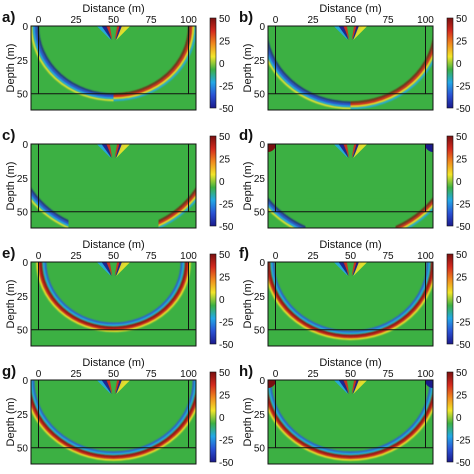 This screenshot has height=474, width=474. I want to click on wavefront-yellow-band, so click(113, 297).